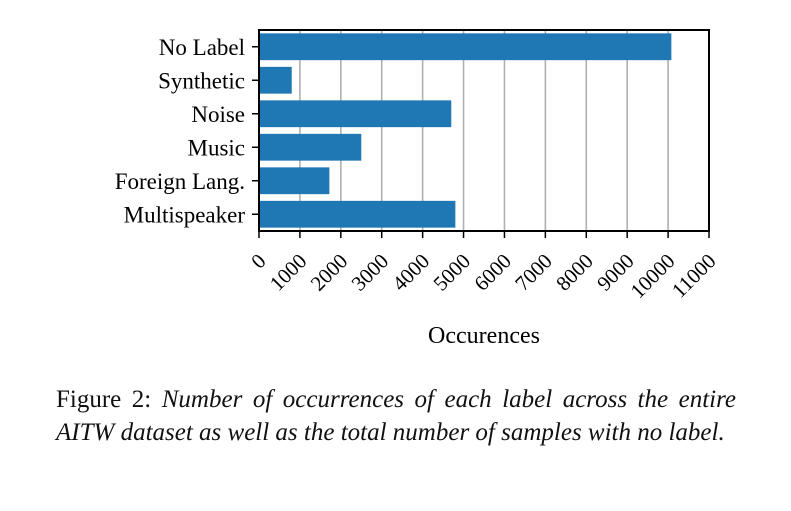  What do you see at coordinates (370, 272) in the screenshot?
I see `x-tick-label: 3000` at bounding box center [370, 272].